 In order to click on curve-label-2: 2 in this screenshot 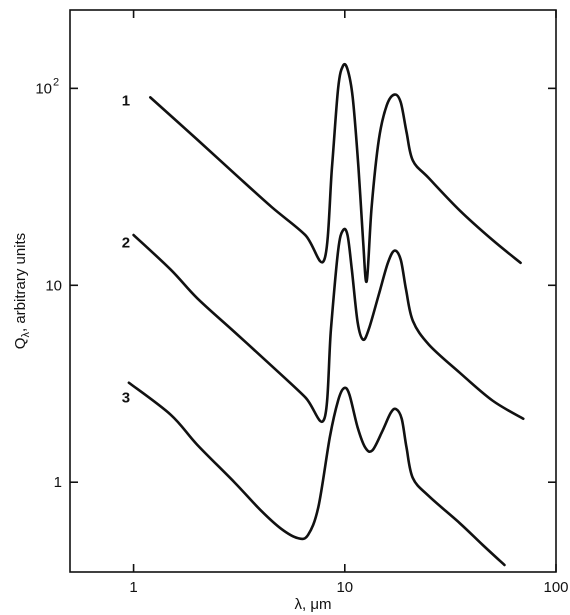, I will do `click(126, 242)`.